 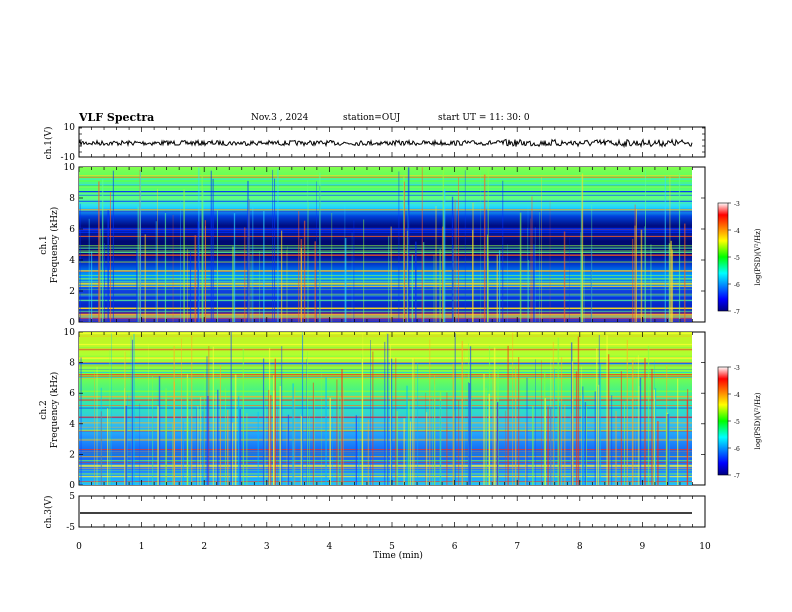 I want to click on y-tick-label: -5, so click(x=70, y=528).